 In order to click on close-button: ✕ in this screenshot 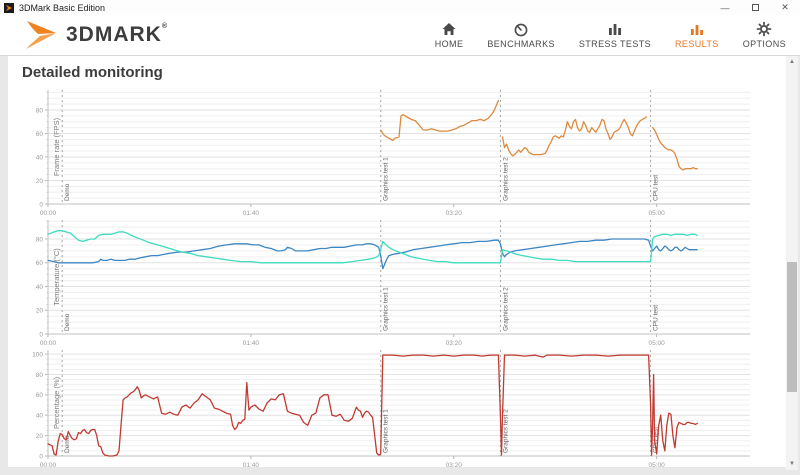, I will do `click(785, 7)`.